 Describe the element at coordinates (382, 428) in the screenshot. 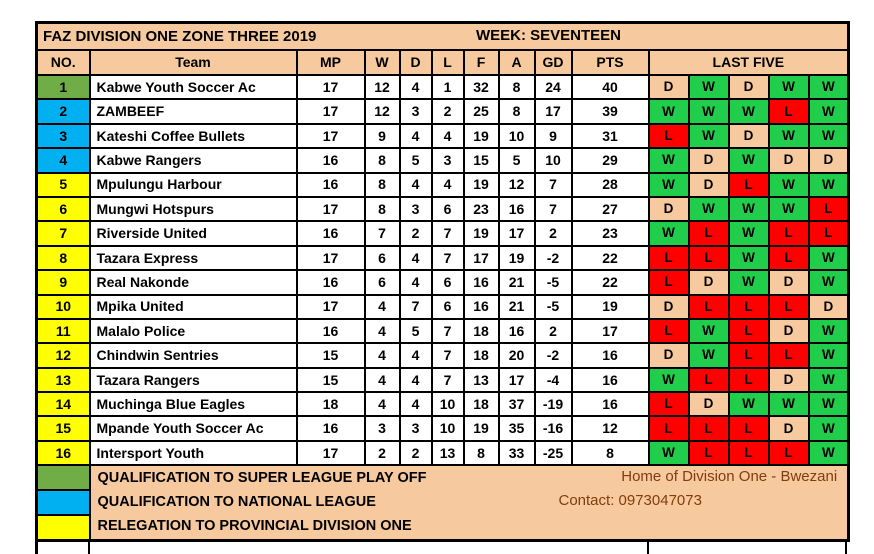

I see `wins-cell: 3` at that location.